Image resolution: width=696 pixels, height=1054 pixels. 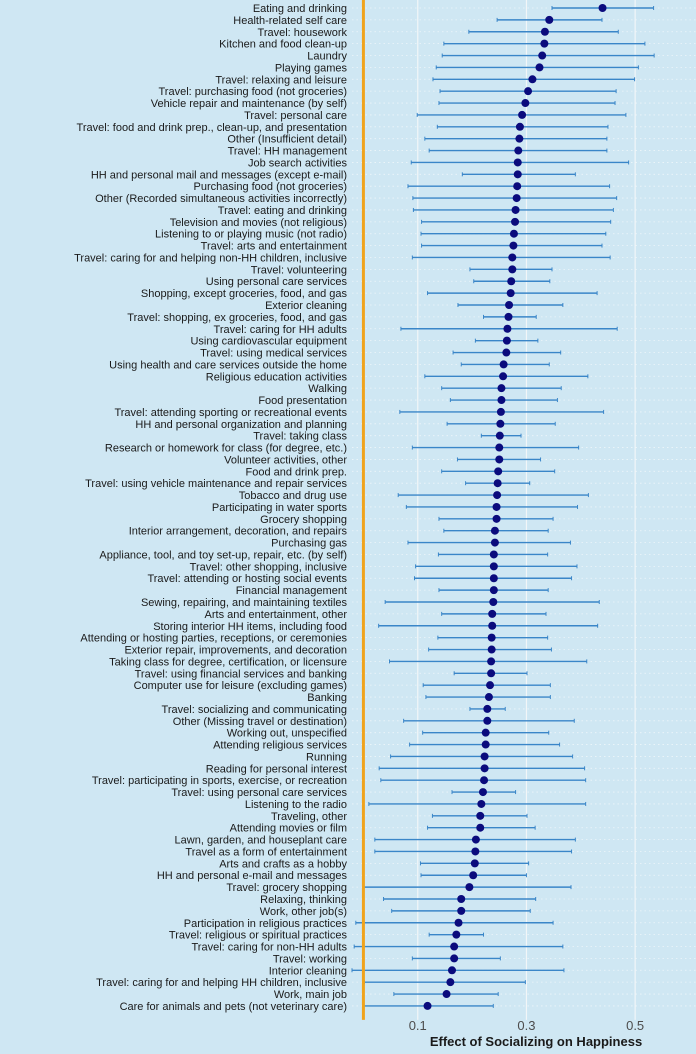 I want to click on x-tick-label: 0.1, so click(x=418, y=1025).